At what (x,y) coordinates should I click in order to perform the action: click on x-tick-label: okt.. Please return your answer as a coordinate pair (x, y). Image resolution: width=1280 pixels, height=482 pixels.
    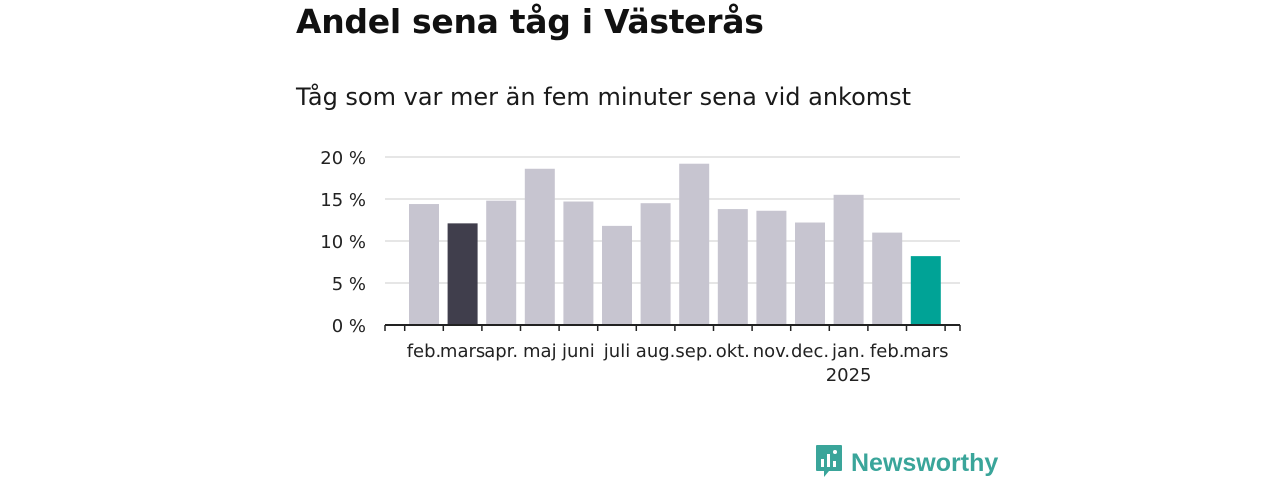
    Looking at the image, I should click on (733, 351).